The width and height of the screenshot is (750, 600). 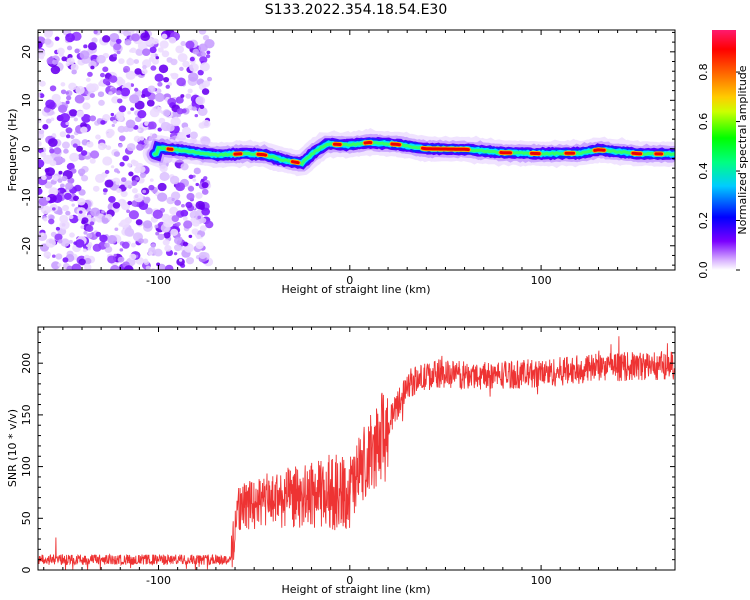 What do you see at coordinates (355, 289) in the screenshot?
I see `top-x-axis-label: Height of straight line (km)` at bounding box center [355, 289].